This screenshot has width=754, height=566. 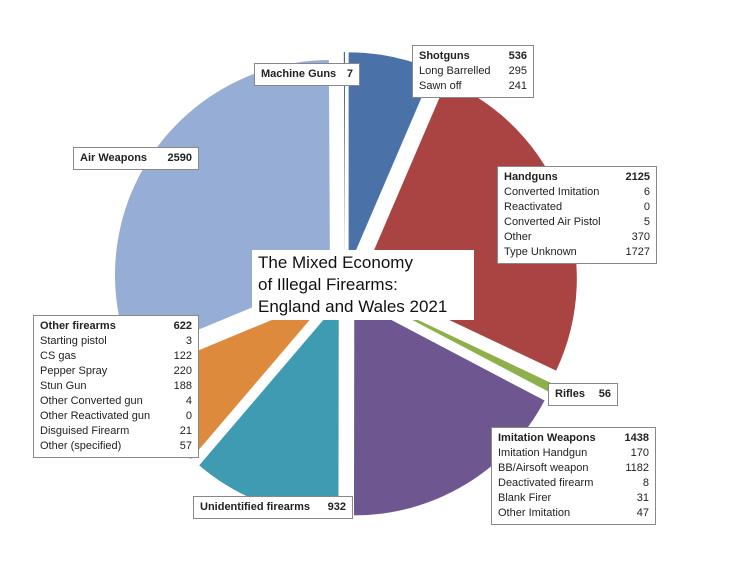 I want to click on item-value: 4, so click(x=188, y=401).